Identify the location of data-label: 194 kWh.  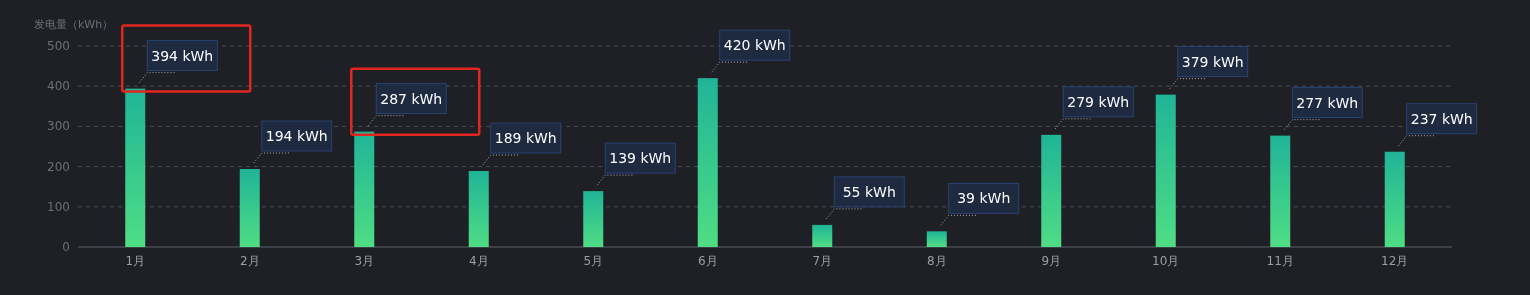
(296, 136).